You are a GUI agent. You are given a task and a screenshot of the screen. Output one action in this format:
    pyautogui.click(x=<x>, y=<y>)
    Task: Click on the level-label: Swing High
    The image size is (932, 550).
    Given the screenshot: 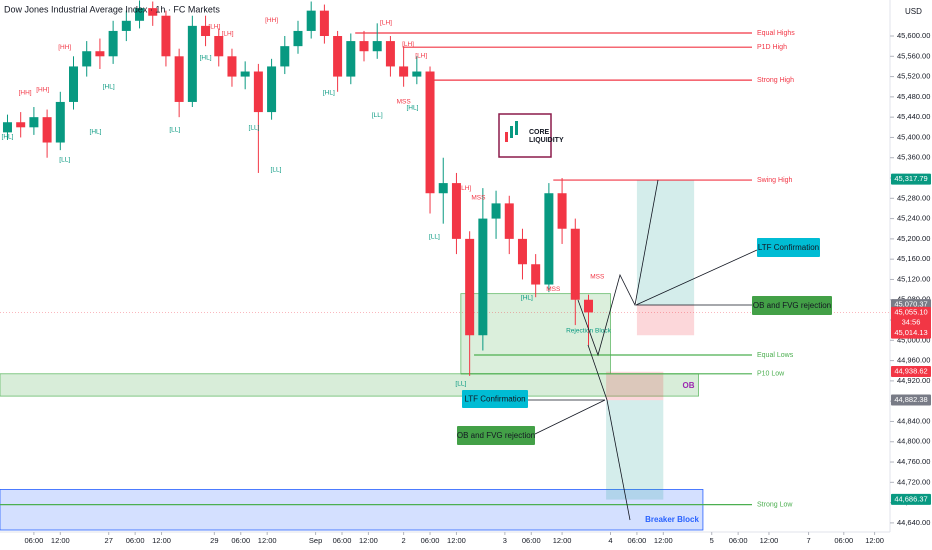 What is the action you would take?
    pyautogui.click(x=775, y=180)
    